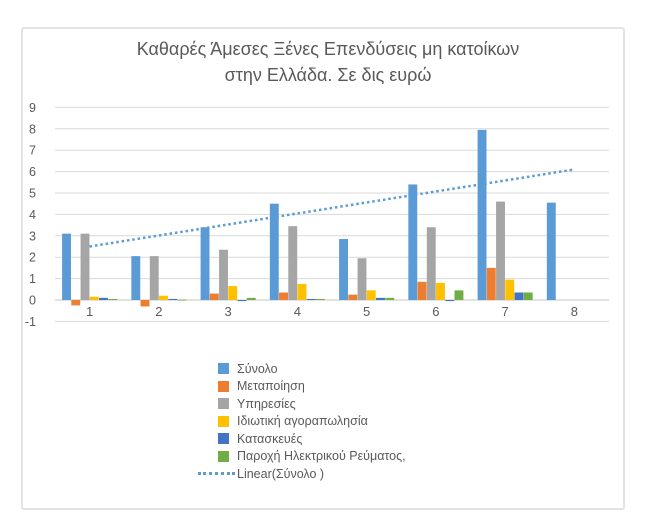  What do you see at coordinates (271, 386) in the screenshot?
I see `legend-label: Μεταποίηση` at bounding box center [271, 386].